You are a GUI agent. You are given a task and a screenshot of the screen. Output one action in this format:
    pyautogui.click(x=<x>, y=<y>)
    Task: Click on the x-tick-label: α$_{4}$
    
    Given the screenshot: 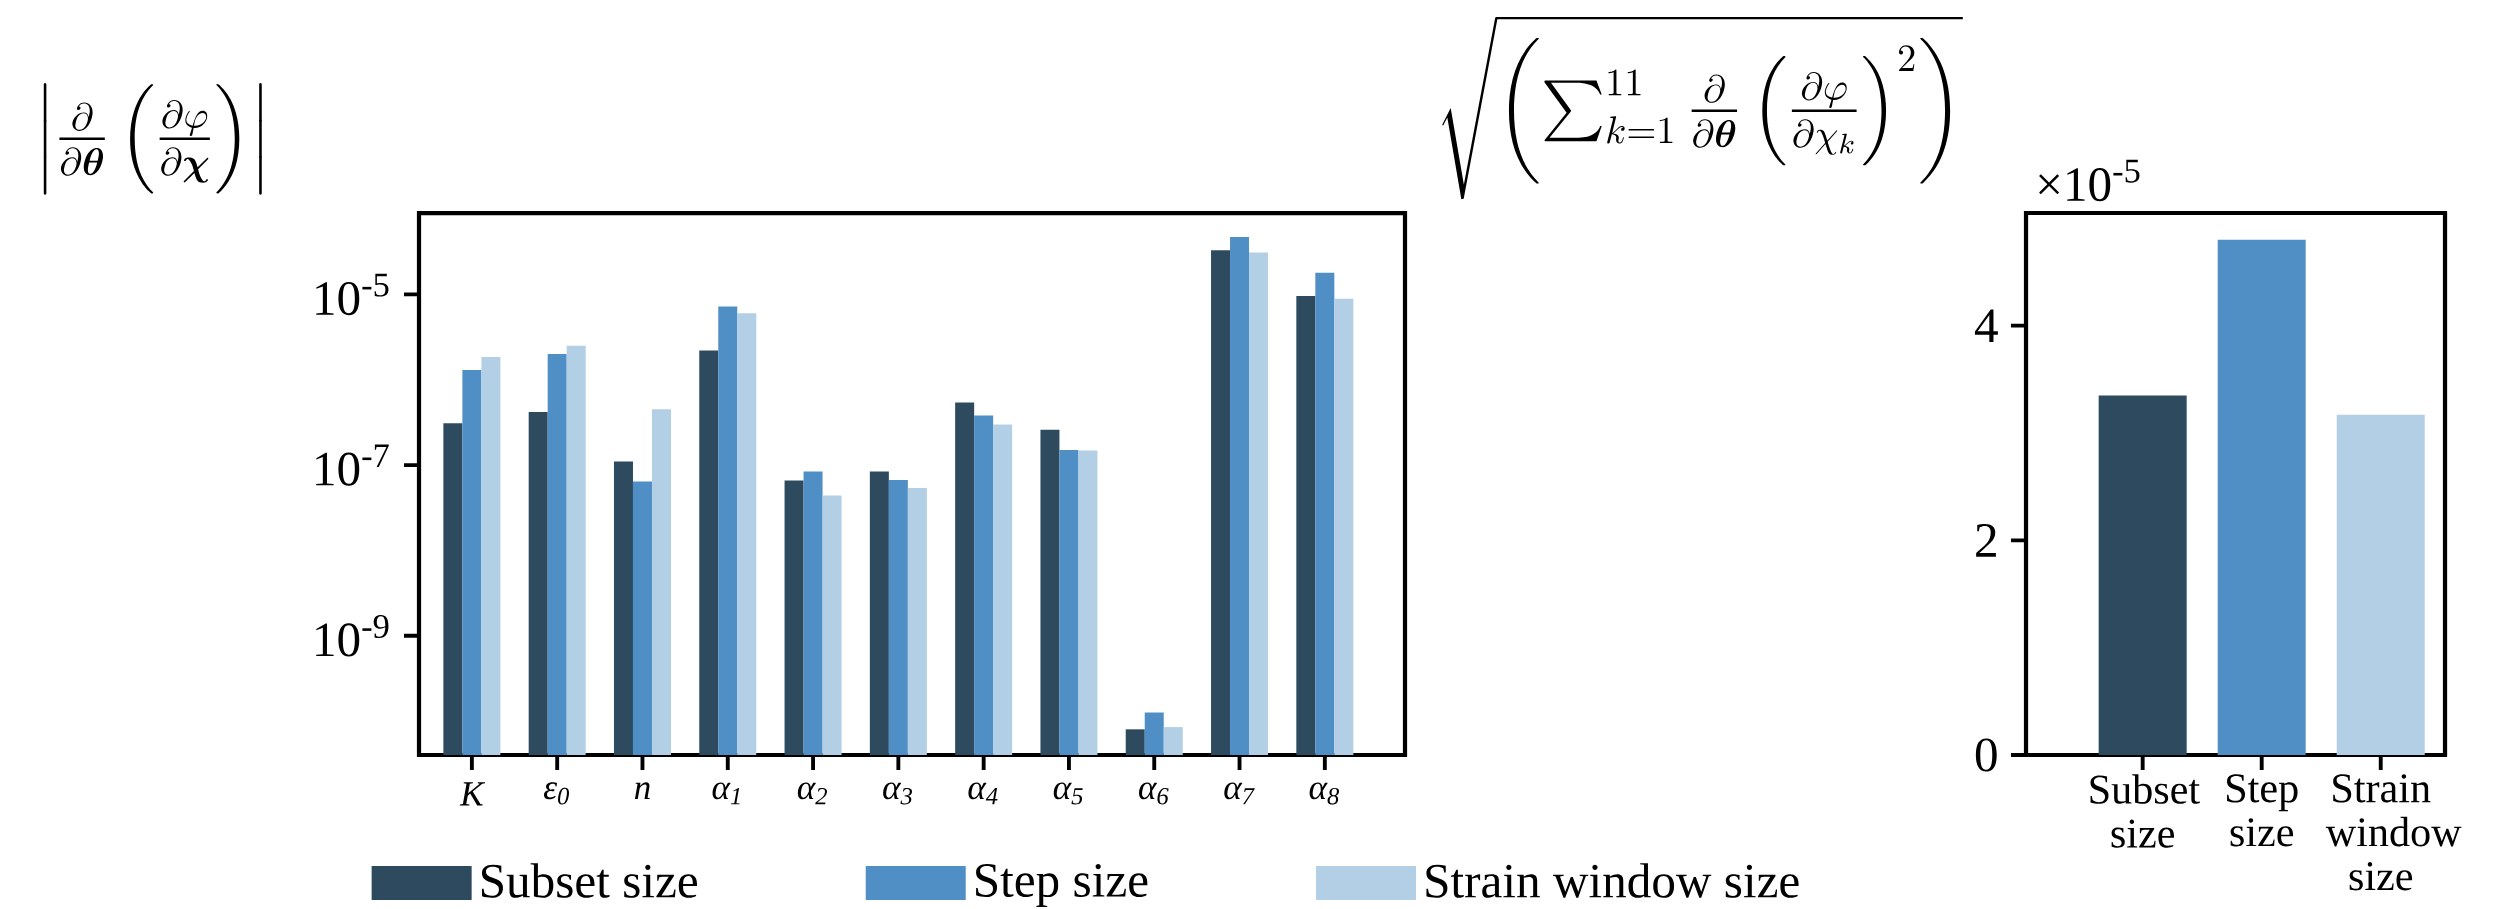 What is the action you would take?
    pyautogui.click(x=983, y=793)
    